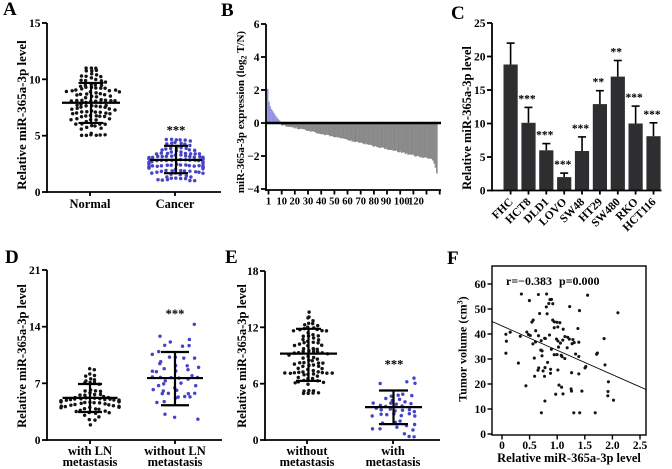  What do you see at coordinates (386, 202) in the screenshot?
I see `svg-text: 90` at bounding box center [386, 202].